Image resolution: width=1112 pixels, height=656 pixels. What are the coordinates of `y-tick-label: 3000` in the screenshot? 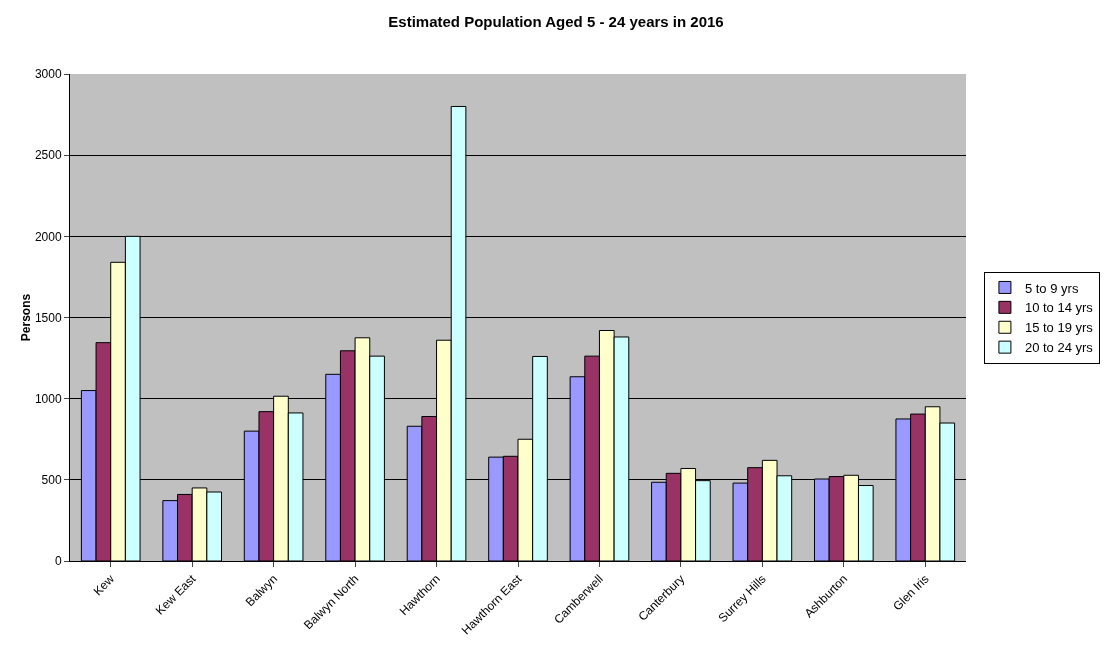 It's located at (48, 74).